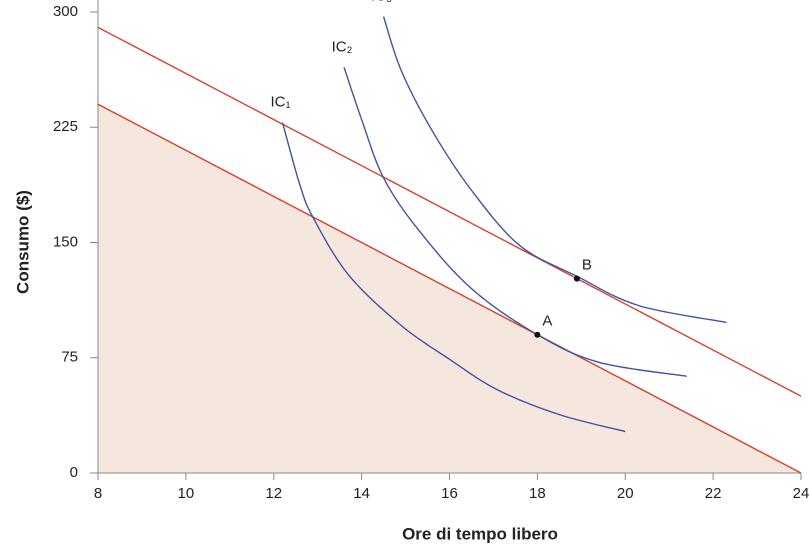 This screenshot has width=810, height=551. I want to click on x-tick-label: 16, so click(449, 493).